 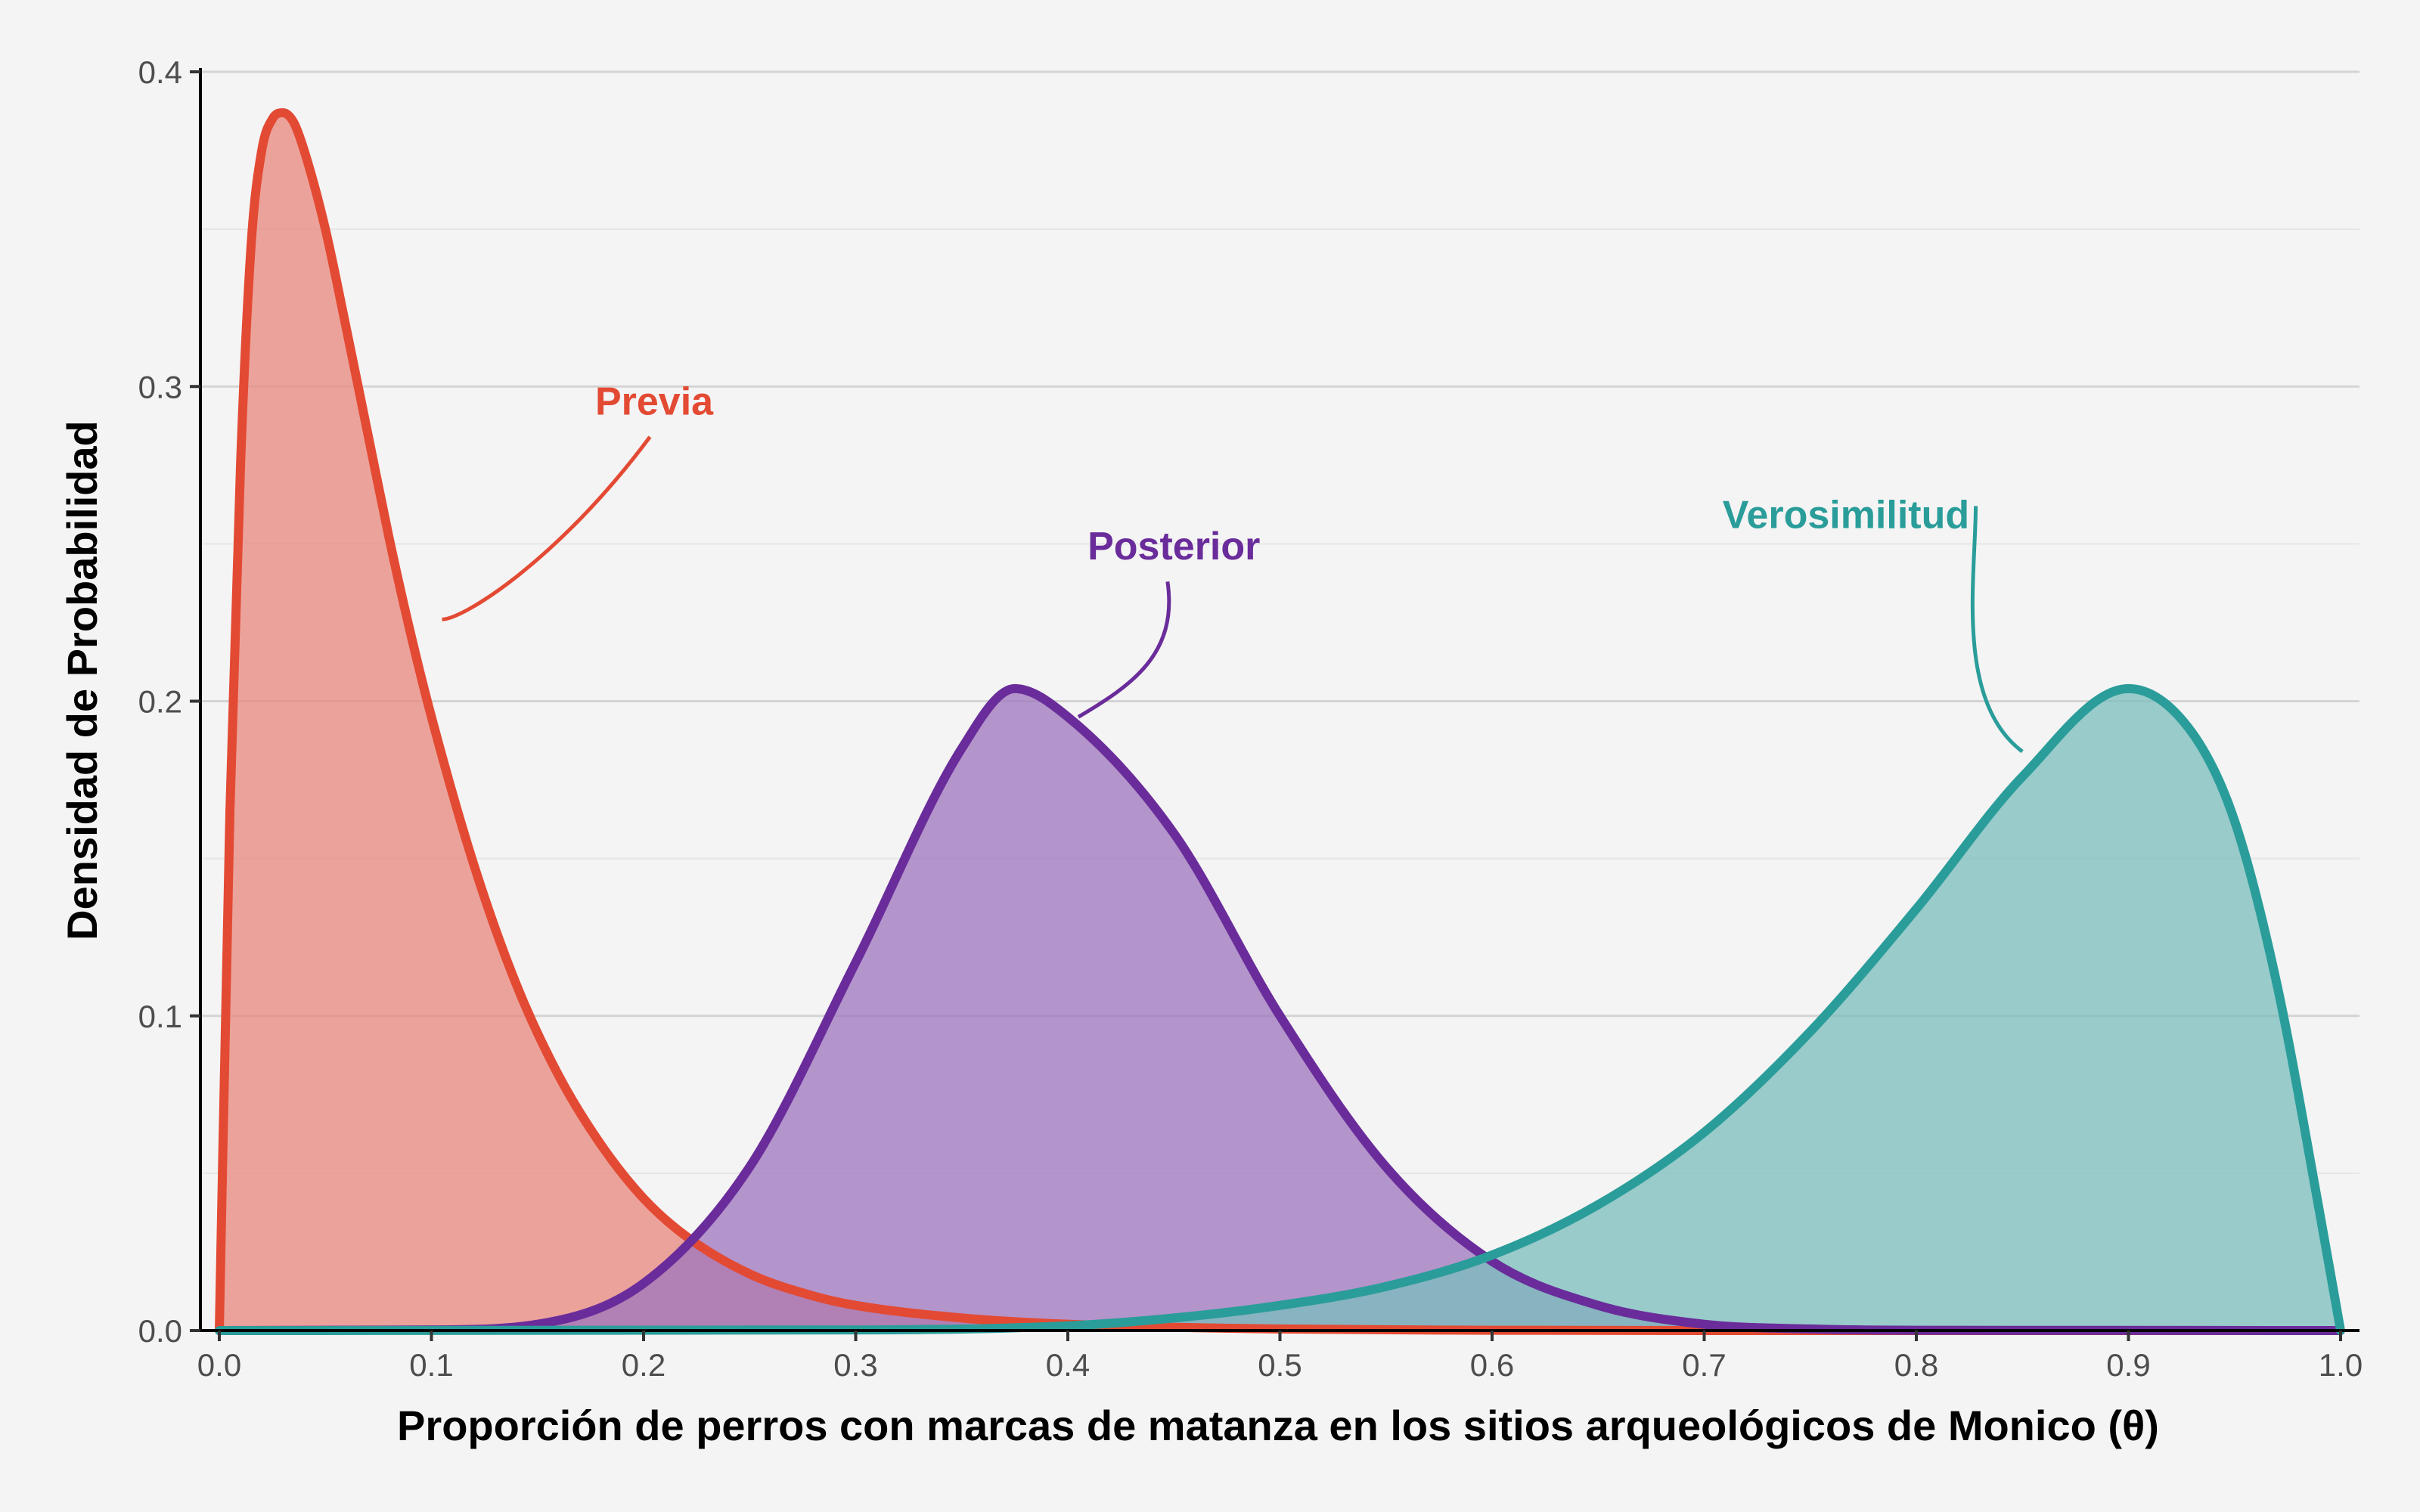 What do you see at coordinates (1233, 594) in the screenshot?
I see `label-leaders` at bounding box center [1233, 594].